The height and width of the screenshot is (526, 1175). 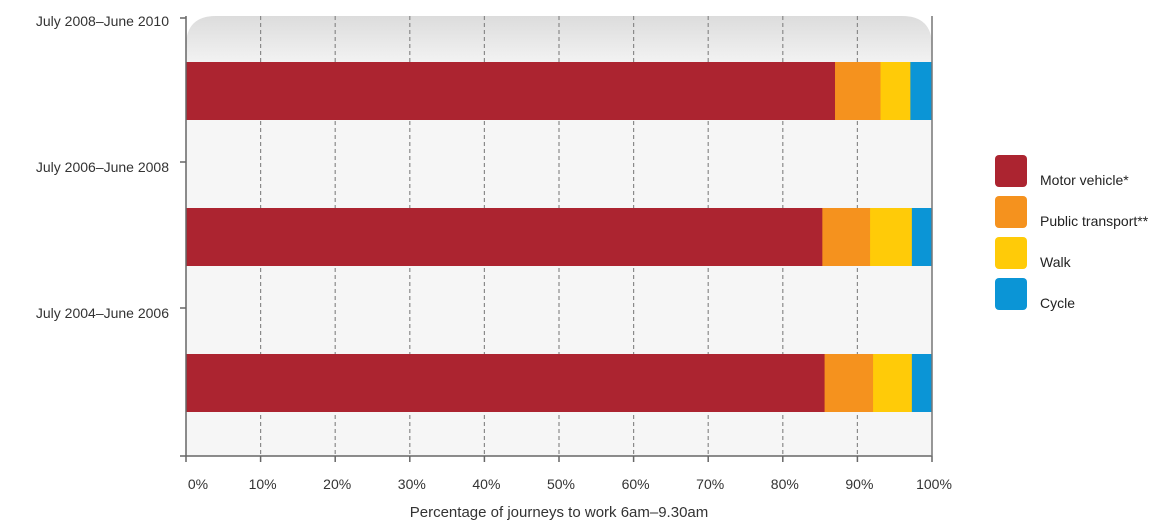 I want to click on x-tick-label: 0%, so click(x=198, y=484).